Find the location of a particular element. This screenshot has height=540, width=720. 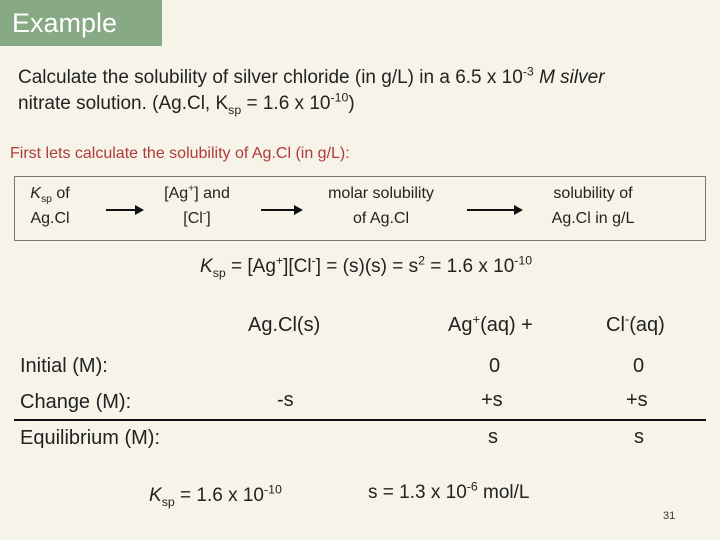

ice-equilibrium-label: Equilibrium (M): is located at coordinates (90, 438).